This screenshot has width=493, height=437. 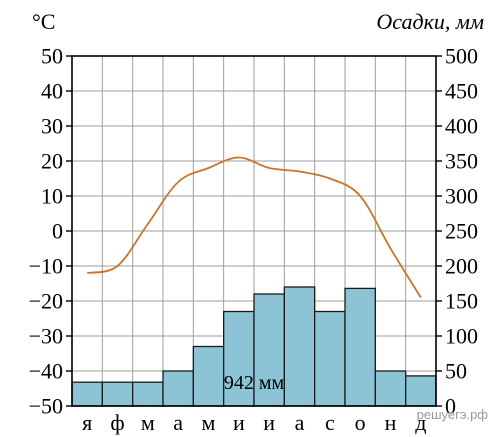 What do you see at coordinates (46, 301) in the screenshot?
I see `temperature-tick-label: −20` at bounding box center [46, 301].